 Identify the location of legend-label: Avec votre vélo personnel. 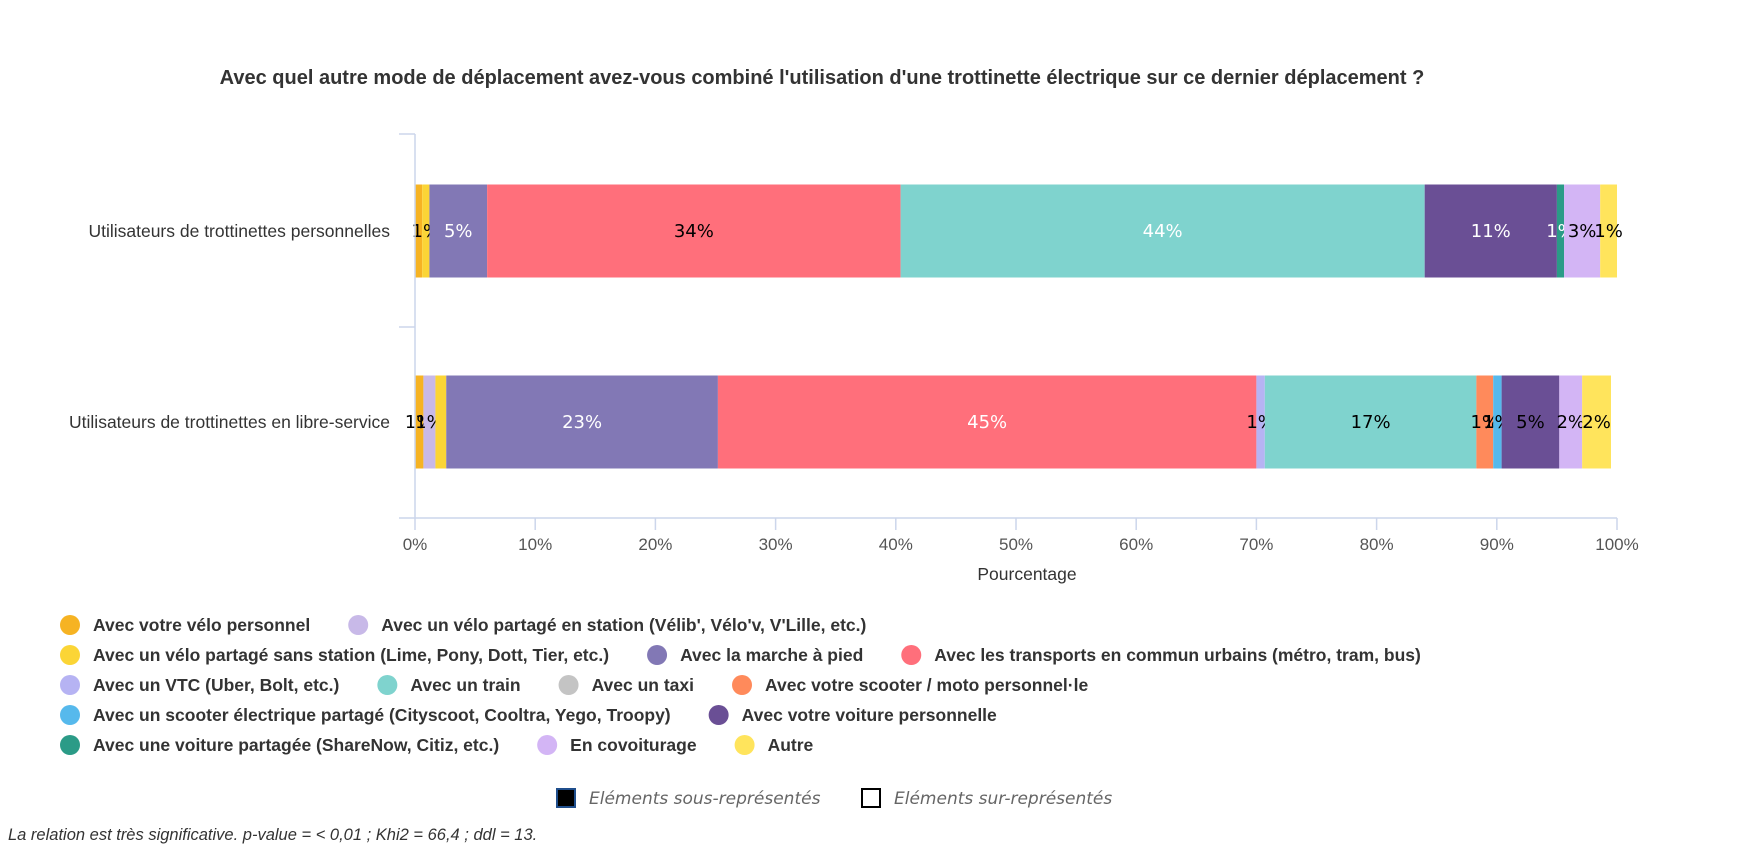
(201, 625).